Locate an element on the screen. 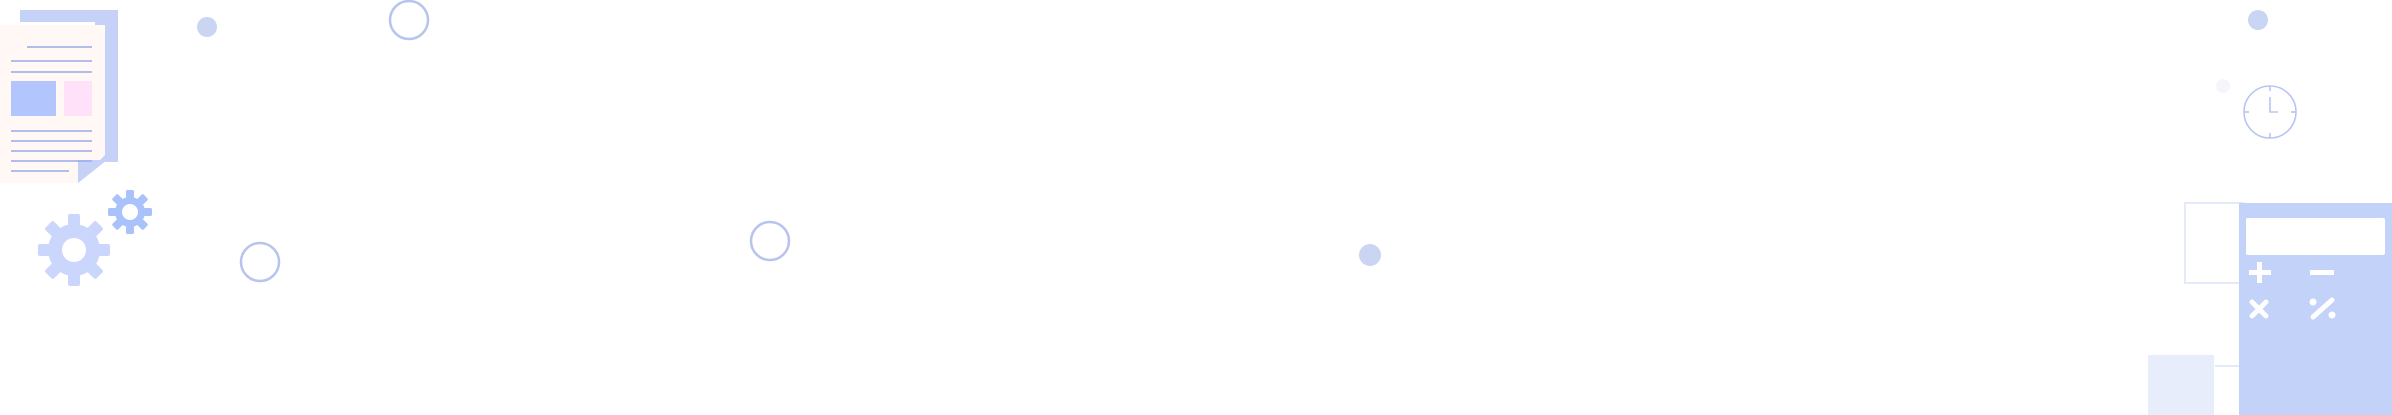 The width and height of the screenshot is (2392, 415). calculator-percent-dots is located at coordinates (2322, 308).